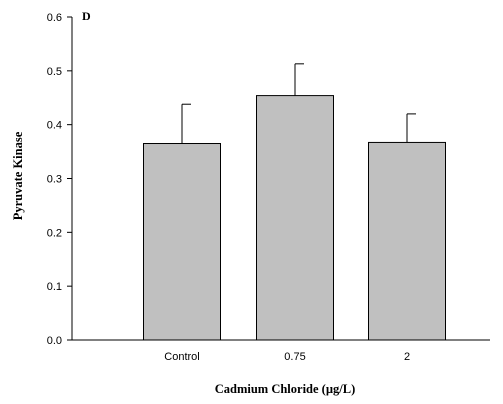  Describe the element at coordinates (18, 175) in the screenshot. I see `y-axis-title: Pyruvate Kinase` at that location.